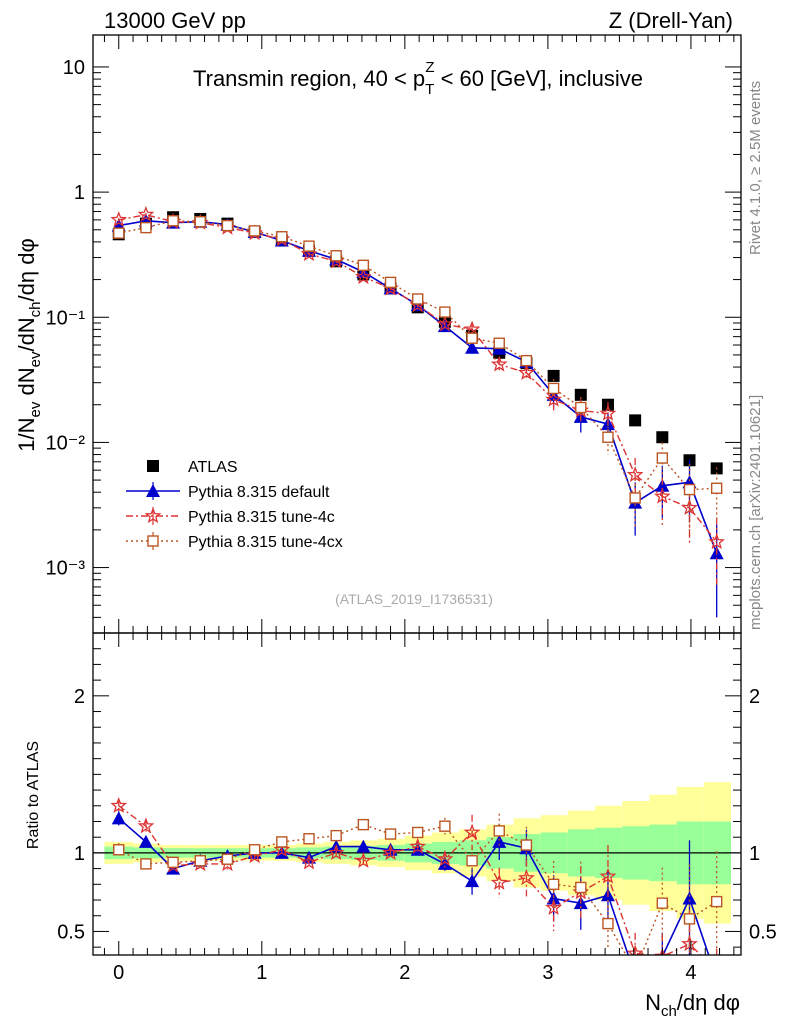 Image resolution: width=786 pixels, height=1024 pixels. I want to click on y-axis-label-ratio: Ratio to ATLAS, so click(33, 795).